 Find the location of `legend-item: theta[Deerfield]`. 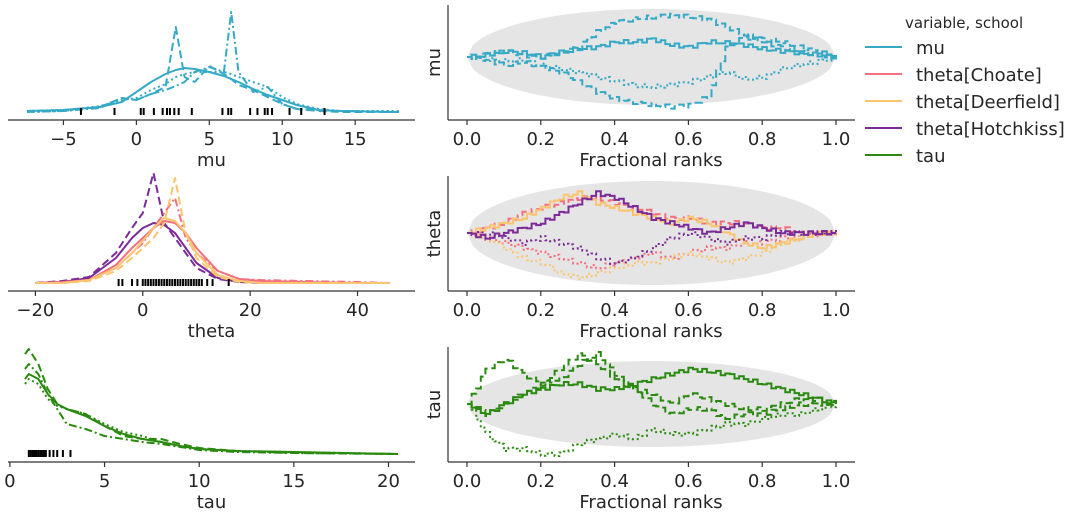

legend-item: theta[Deerfield] is located at coordinates (962, 102).